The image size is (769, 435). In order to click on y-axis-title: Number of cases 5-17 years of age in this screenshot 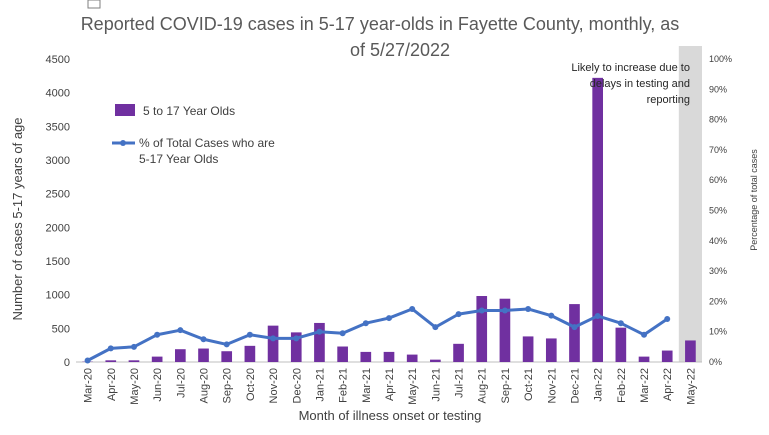, I will do `click(17, 218)`.